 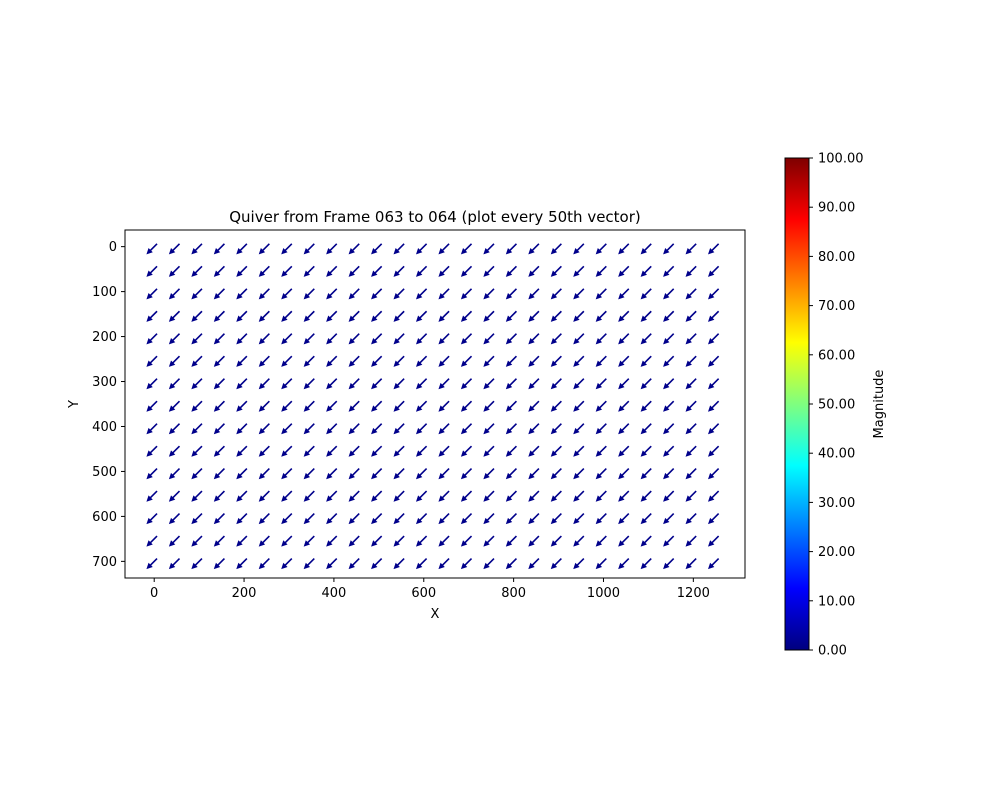 What do you see at coordinates (113, 247) in the screenshot?
I see `y-tick-label: 0` at bounding box center [113, 247].